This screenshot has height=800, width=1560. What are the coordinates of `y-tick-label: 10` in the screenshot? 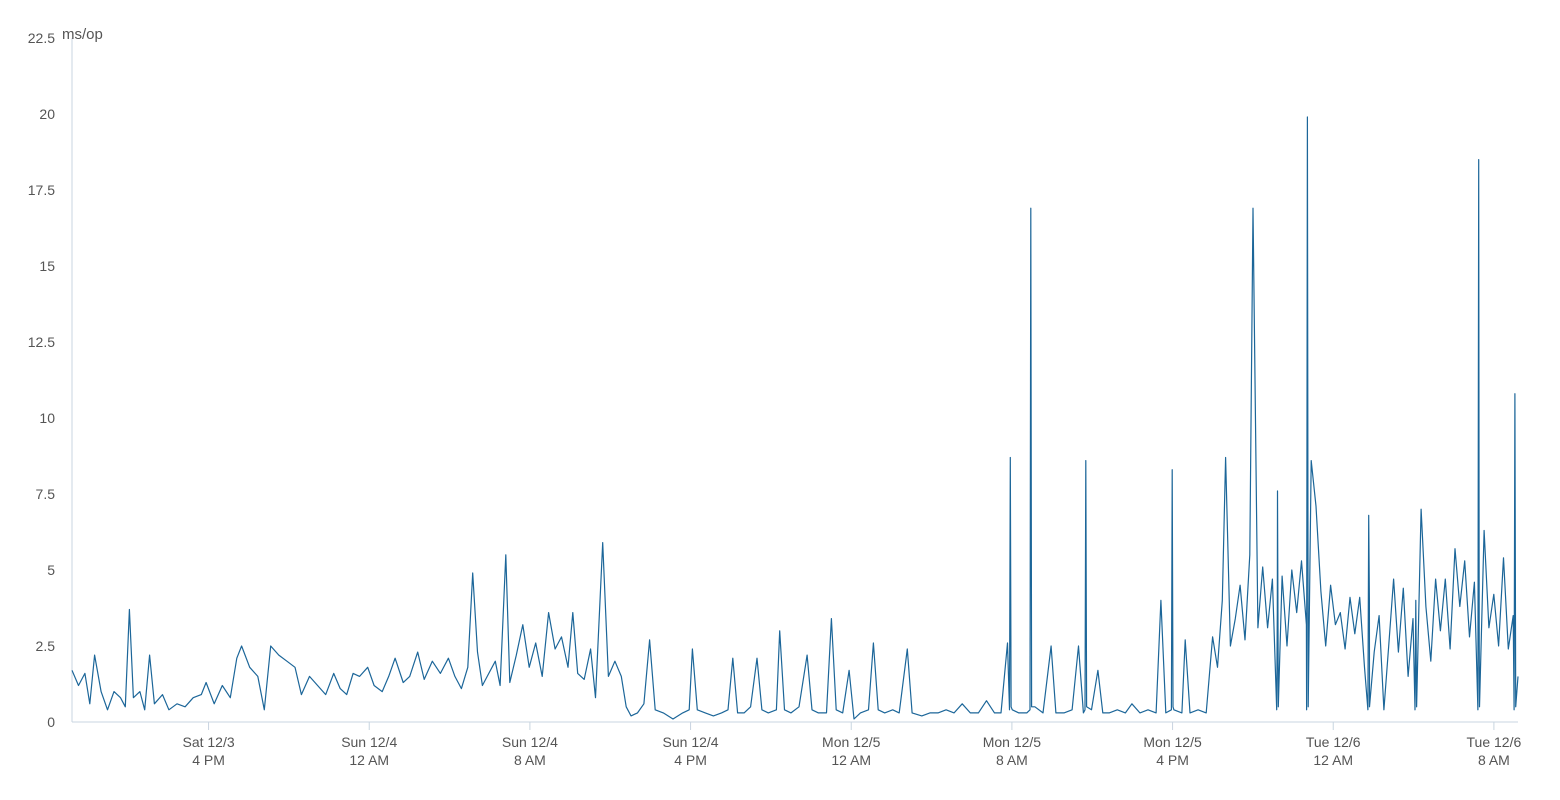 It's located at (47, 418).